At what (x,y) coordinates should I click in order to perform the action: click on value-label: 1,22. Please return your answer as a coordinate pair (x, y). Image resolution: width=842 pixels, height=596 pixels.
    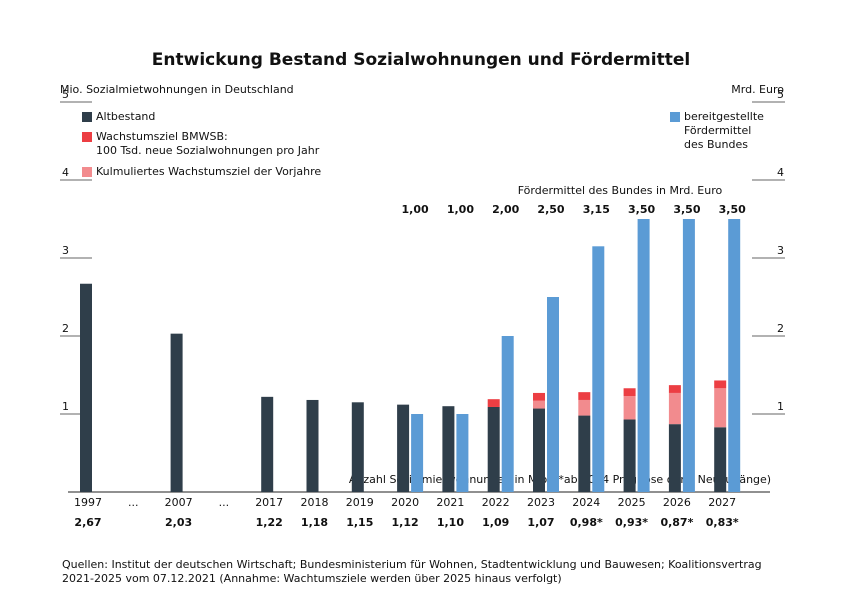
    Looking at the image, I should click on (269, 522).